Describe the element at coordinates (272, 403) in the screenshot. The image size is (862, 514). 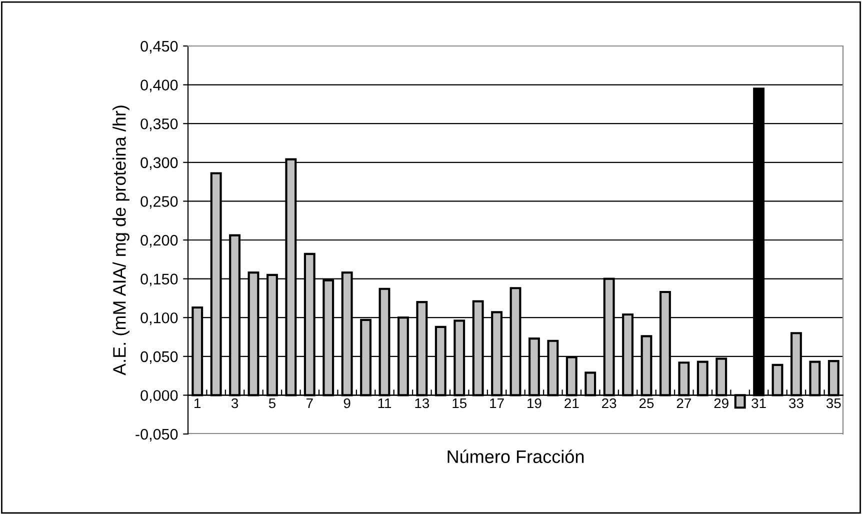
I see `x-tick-label: 5` at that location.